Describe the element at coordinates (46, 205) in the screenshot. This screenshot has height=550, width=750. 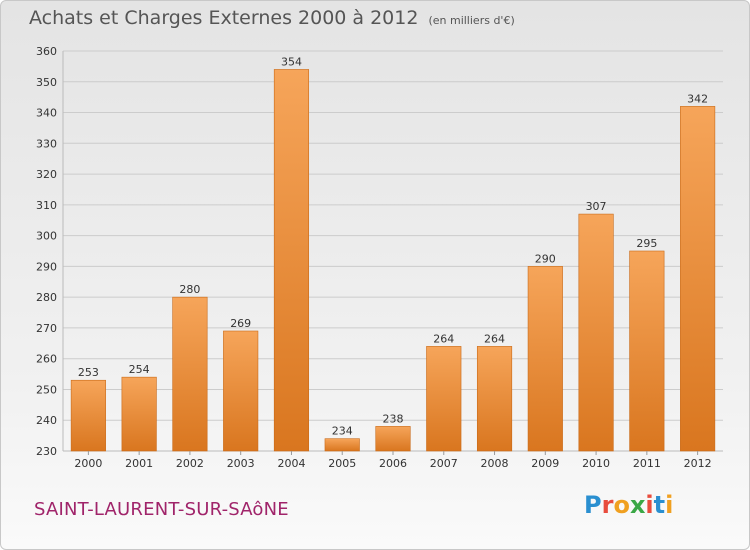
I see `y-tick-label: 310` at that location.